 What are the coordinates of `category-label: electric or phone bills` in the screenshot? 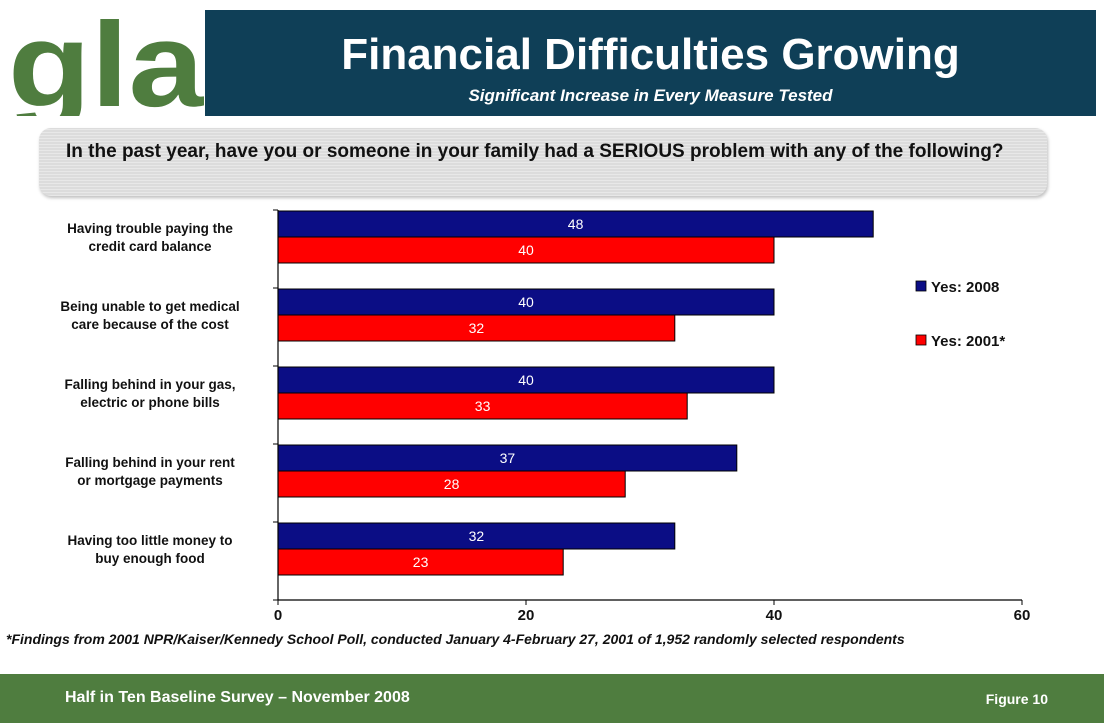 It's located at (150, 402).